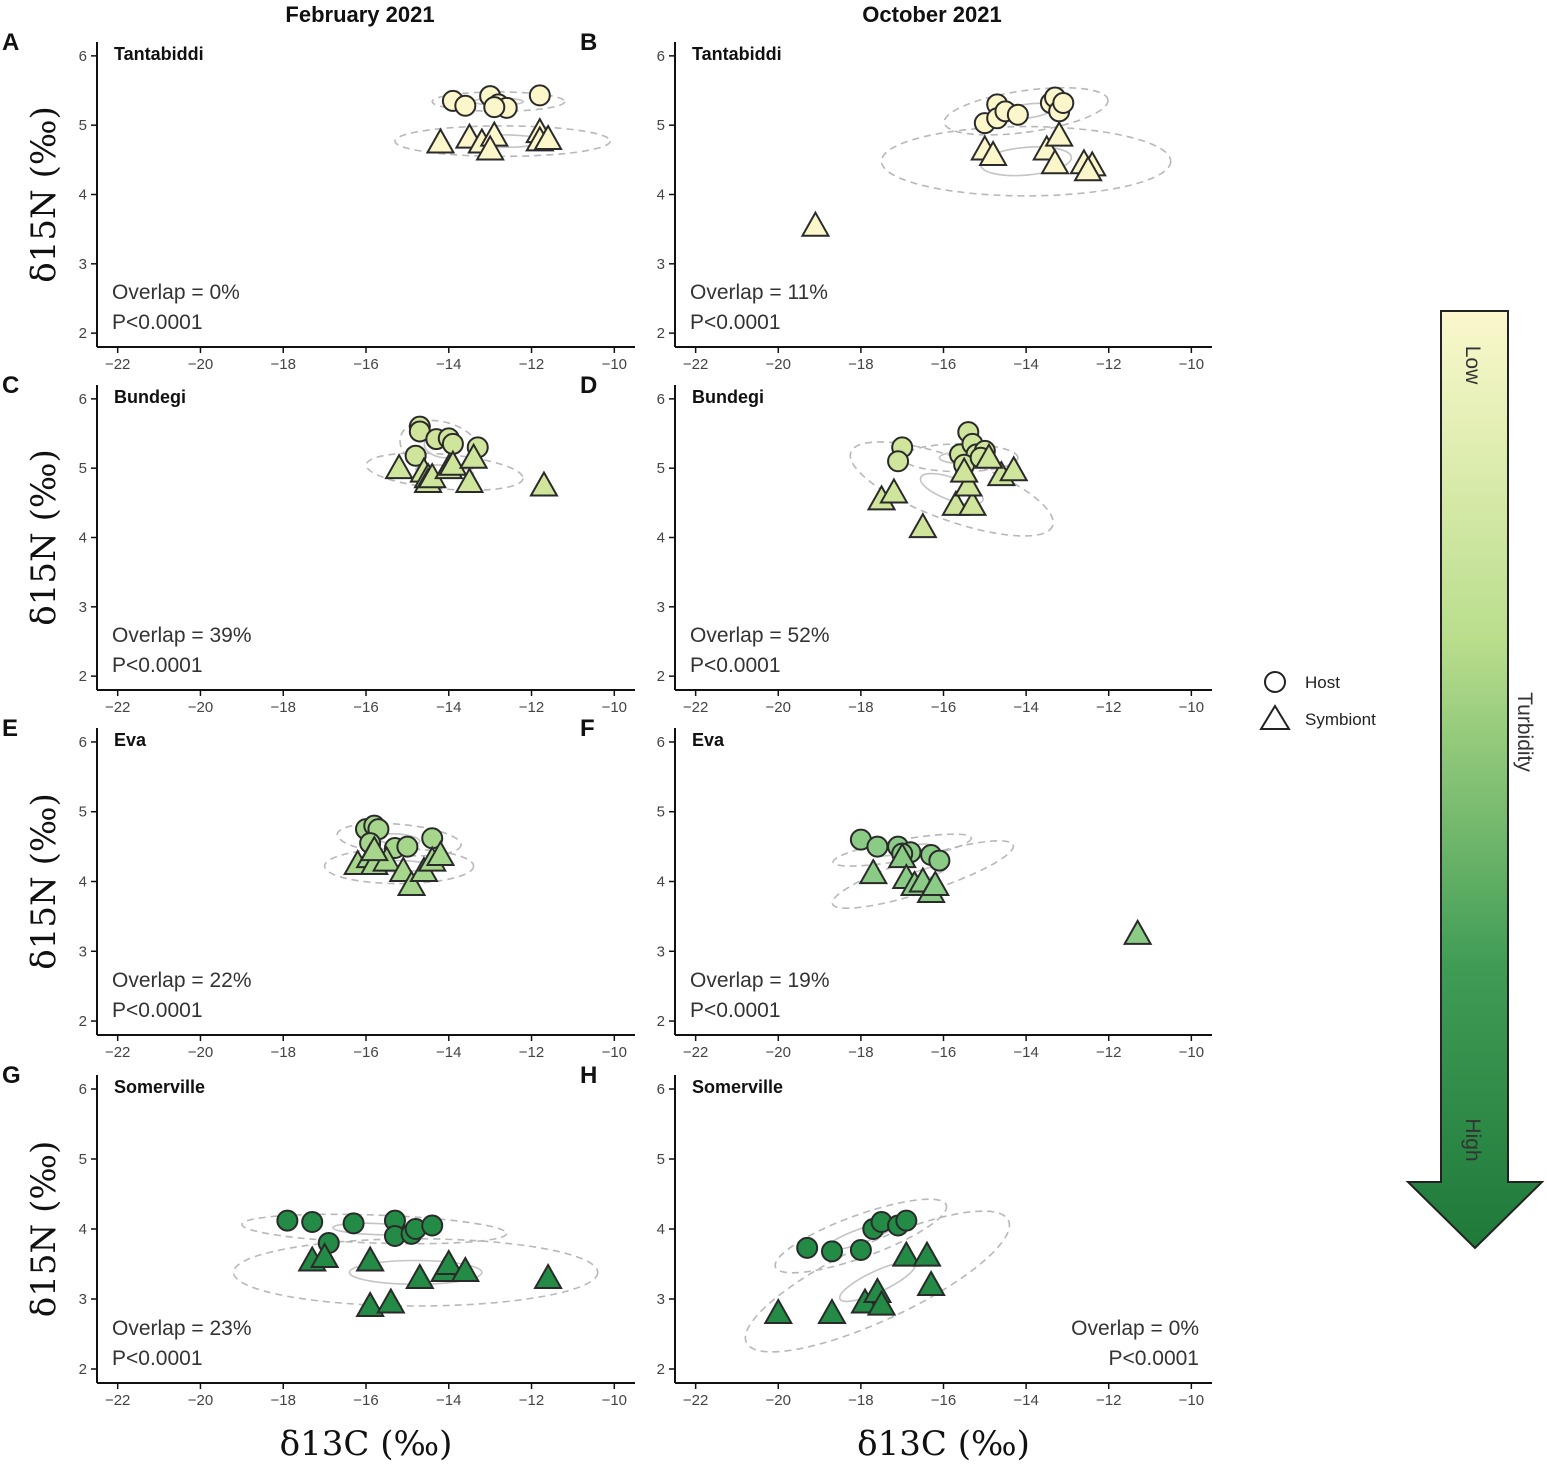 This screenshot has height=1470, width=1547. What do you see at coordinates (159, 54) in the screenshot?
I see `site-name: Tantabiddi` at bounding box center [159, 54].